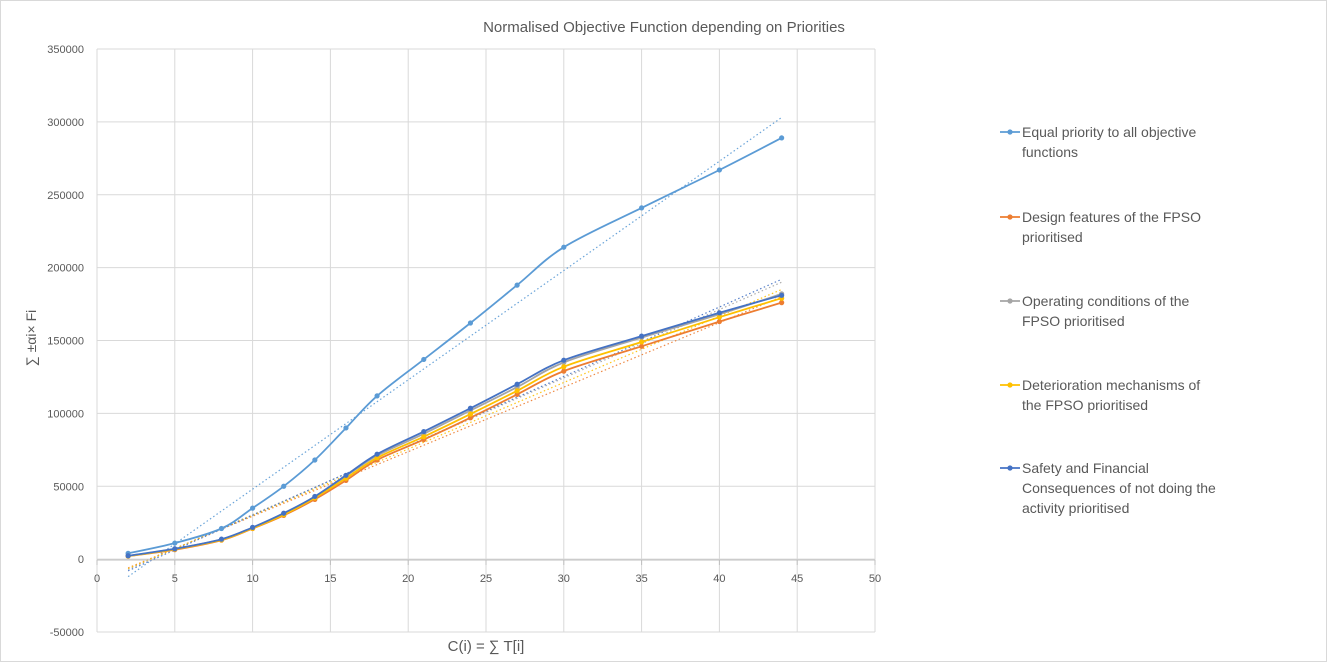 The image size is (1327, 667). I want to click on y-tick-label: 50000, so click(68, 487).